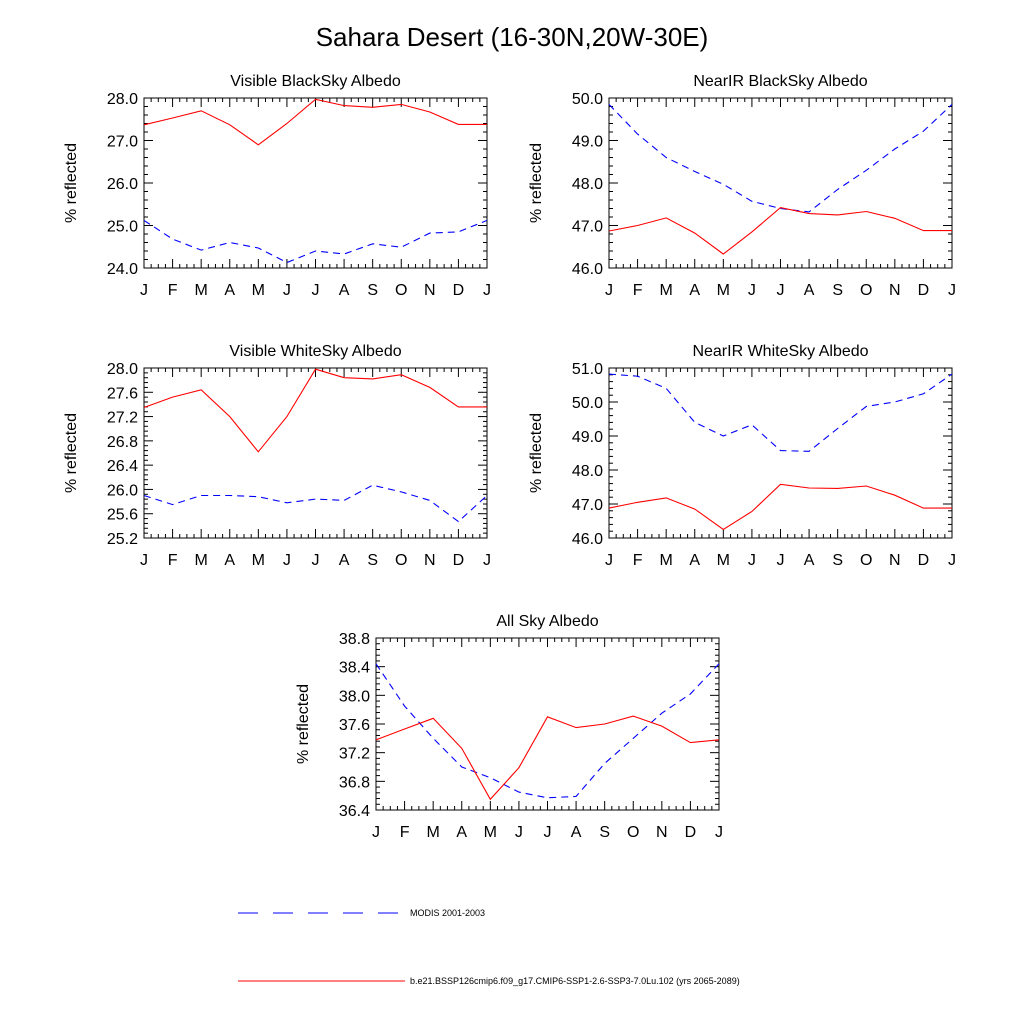  I want to click on y-tick-label: 50.0, so click(587, 403).